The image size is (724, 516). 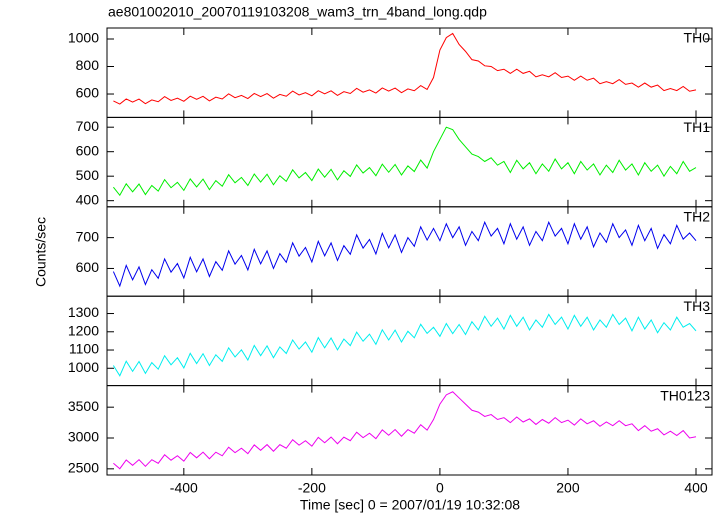 What do you see at coordinates (83, 468) in the screenshot?
I see `y-tick-label: 2500` at bounding box center [83, 468].